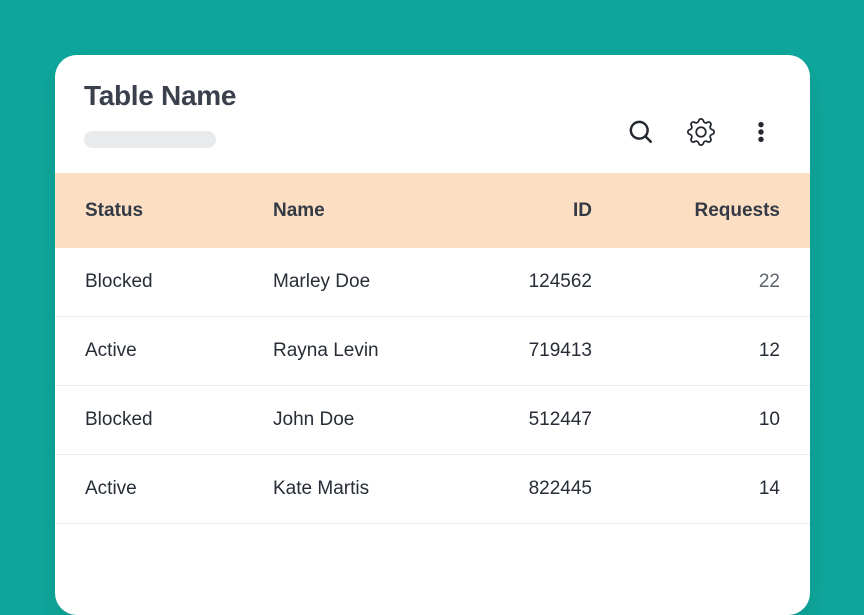 This screenshot has width=864, height=615. I want to click on column-header-status: Status, so click(114, 210).